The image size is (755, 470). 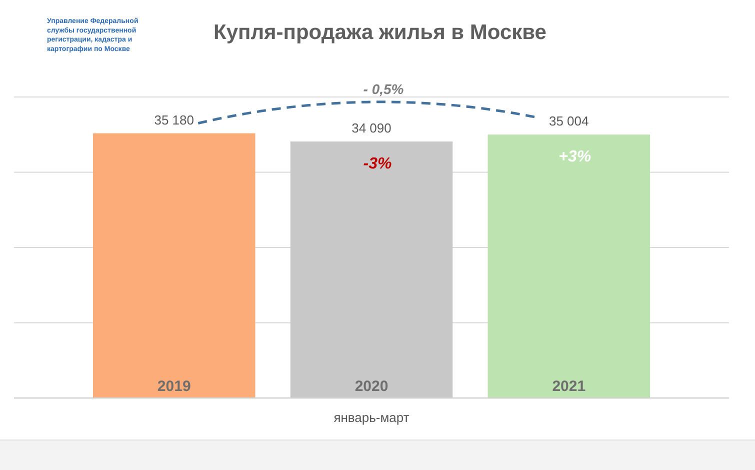 I want to click on data-label: 35 004, so click(x=568, y=121).